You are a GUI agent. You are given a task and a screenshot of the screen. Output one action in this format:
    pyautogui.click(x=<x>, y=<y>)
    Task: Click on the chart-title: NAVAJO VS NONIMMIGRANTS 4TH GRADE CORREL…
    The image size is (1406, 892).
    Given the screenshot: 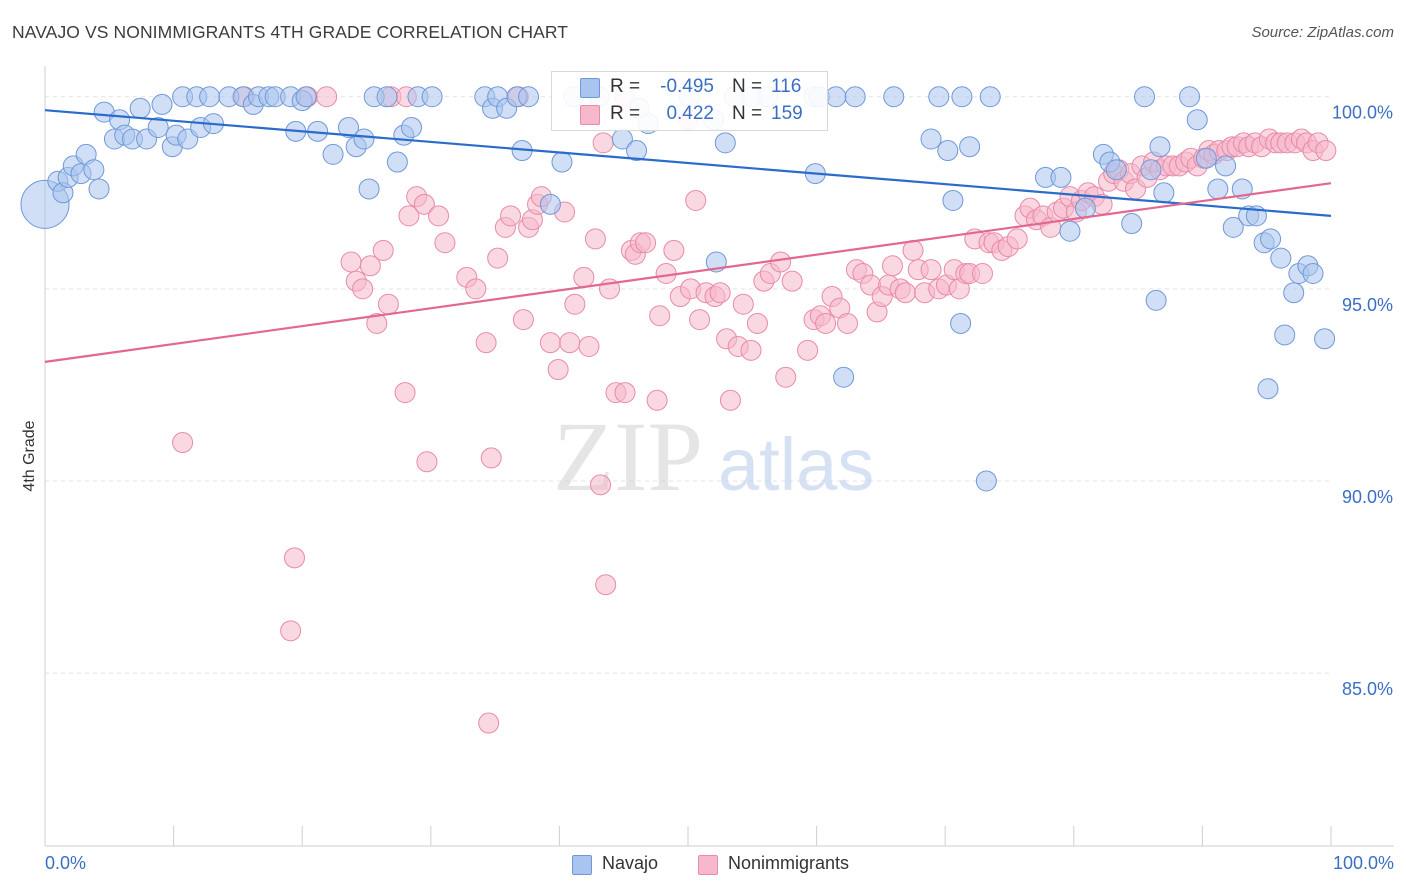 What is the action you would take?
    pyautogui.click(x=290, y=32)
    